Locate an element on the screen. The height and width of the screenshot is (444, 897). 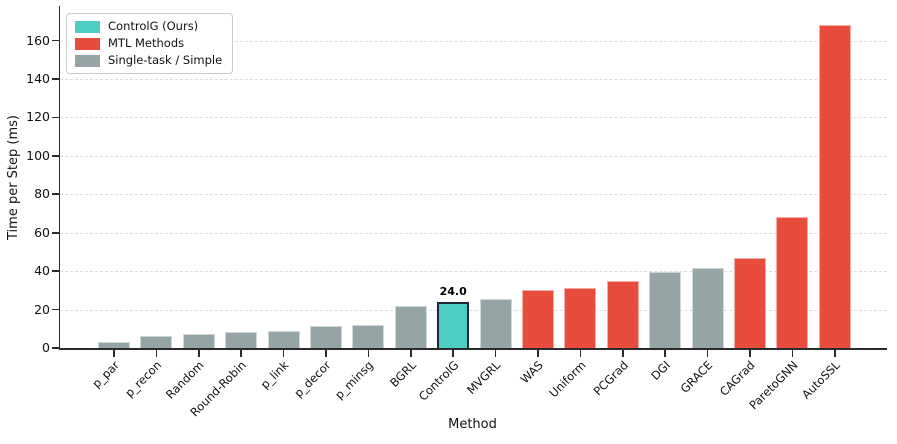
x-tick-WAS is located at coordinates (538, 353).